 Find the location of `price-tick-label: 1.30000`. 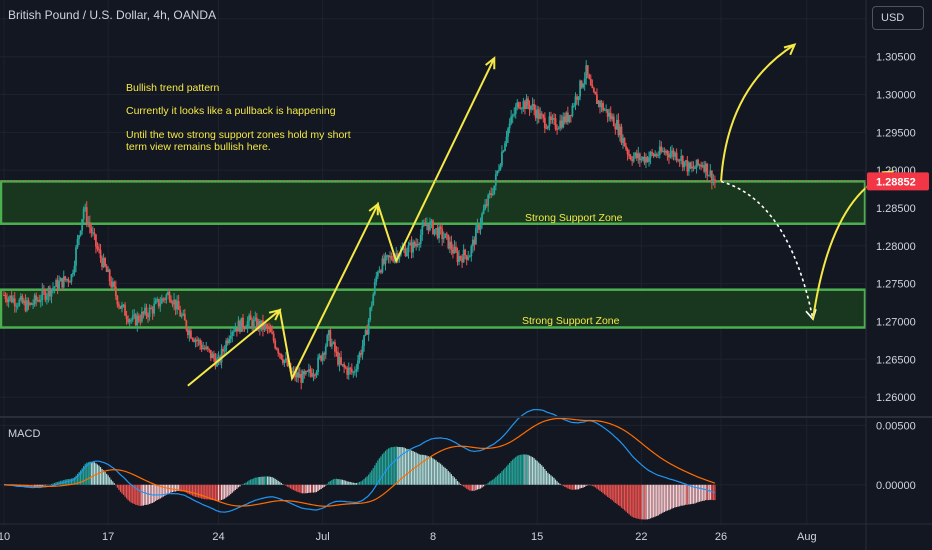

price-tick-label: 1.30000 is located at coordinates (896, 96).